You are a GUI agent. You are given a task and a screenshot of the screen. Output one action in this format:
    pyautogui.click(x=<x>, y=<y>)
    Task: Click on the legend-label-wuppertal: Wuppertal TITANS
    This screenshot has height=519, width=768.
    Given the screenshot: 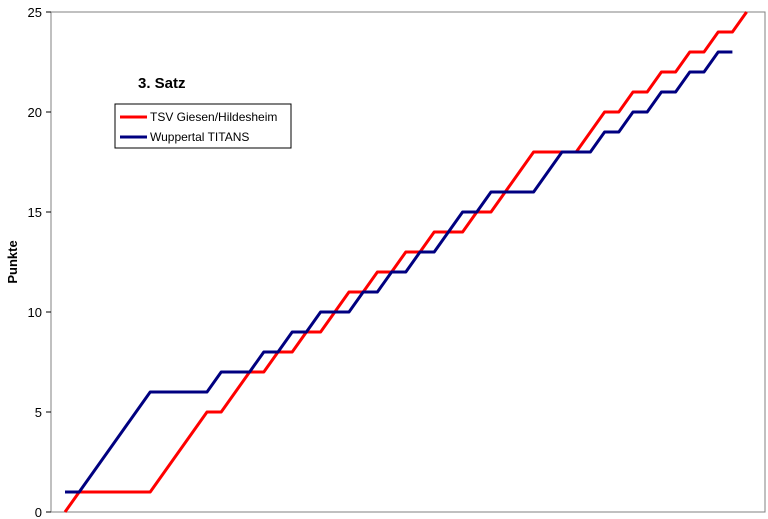 What is the action you would take?
    pyautogui.click(x=199, y=137)
    